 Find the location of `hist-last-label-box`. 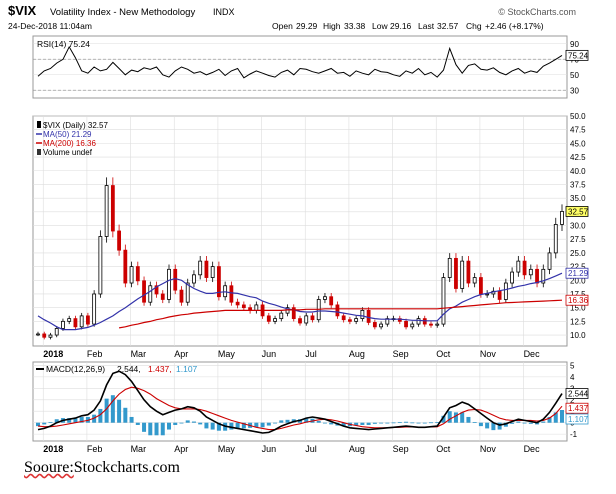

hist-last-label-box is located at coordinates (577, 419).